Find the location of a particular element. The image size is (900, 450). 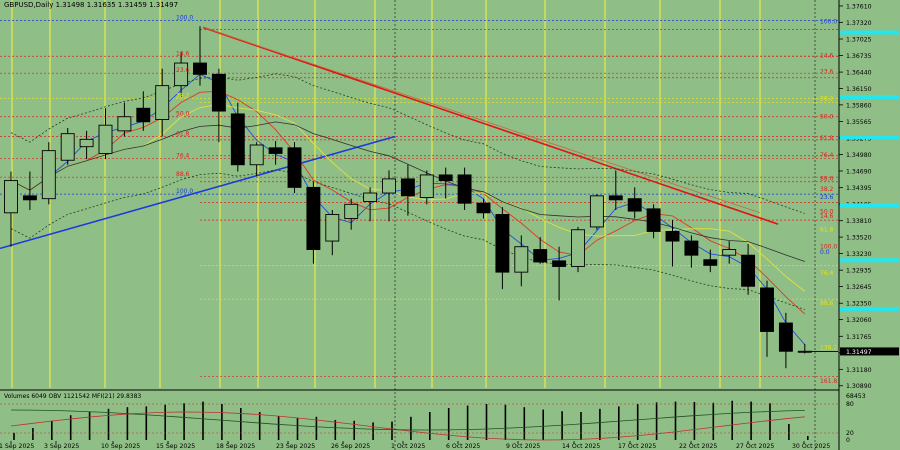

date-tick-label: 22 Oct 2025 is located at coordinates (698, 446).